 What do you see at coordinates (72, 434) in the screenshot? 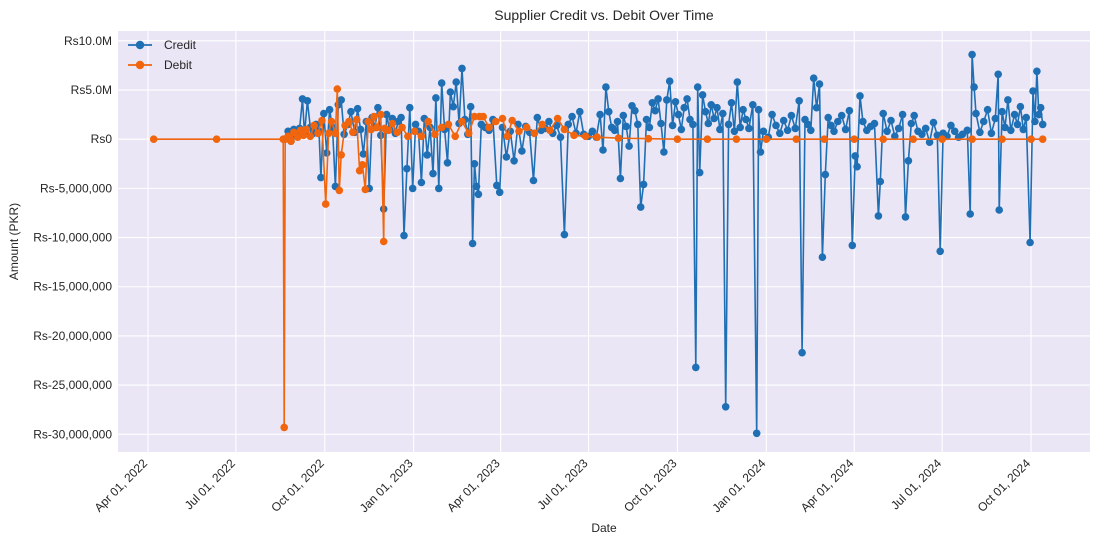
I see `y-tick-label: Rs-30,000,000` at bounding box center [72, 434].